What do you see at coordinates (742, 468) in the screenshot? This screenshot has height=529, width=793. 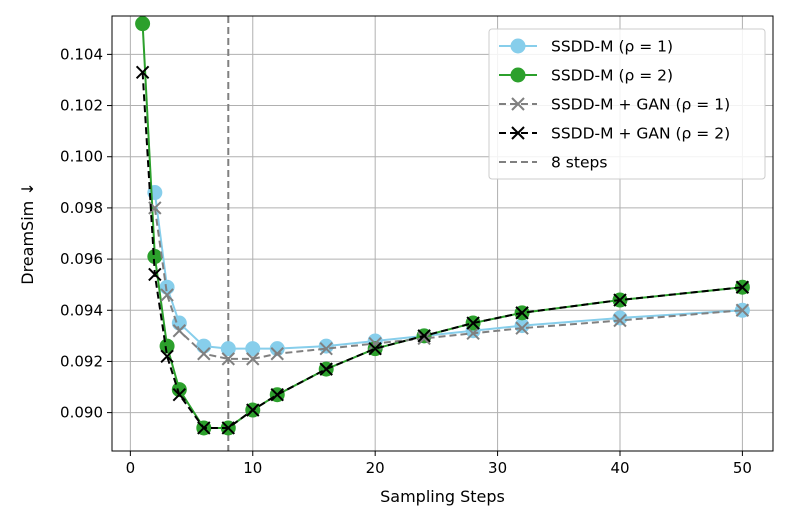 I see `x-tick-label: 50` at bounding box center [742, 468].